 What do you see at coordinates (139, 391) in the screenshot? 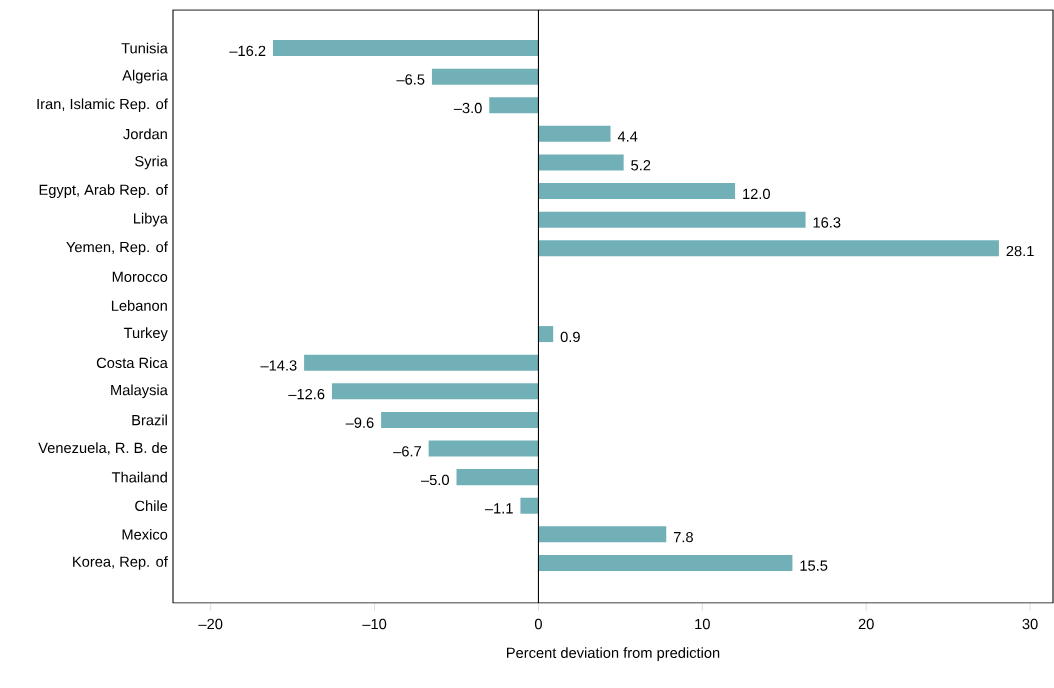
I see `y-tick-label: Malaysia` at bounding box center [139, 391].